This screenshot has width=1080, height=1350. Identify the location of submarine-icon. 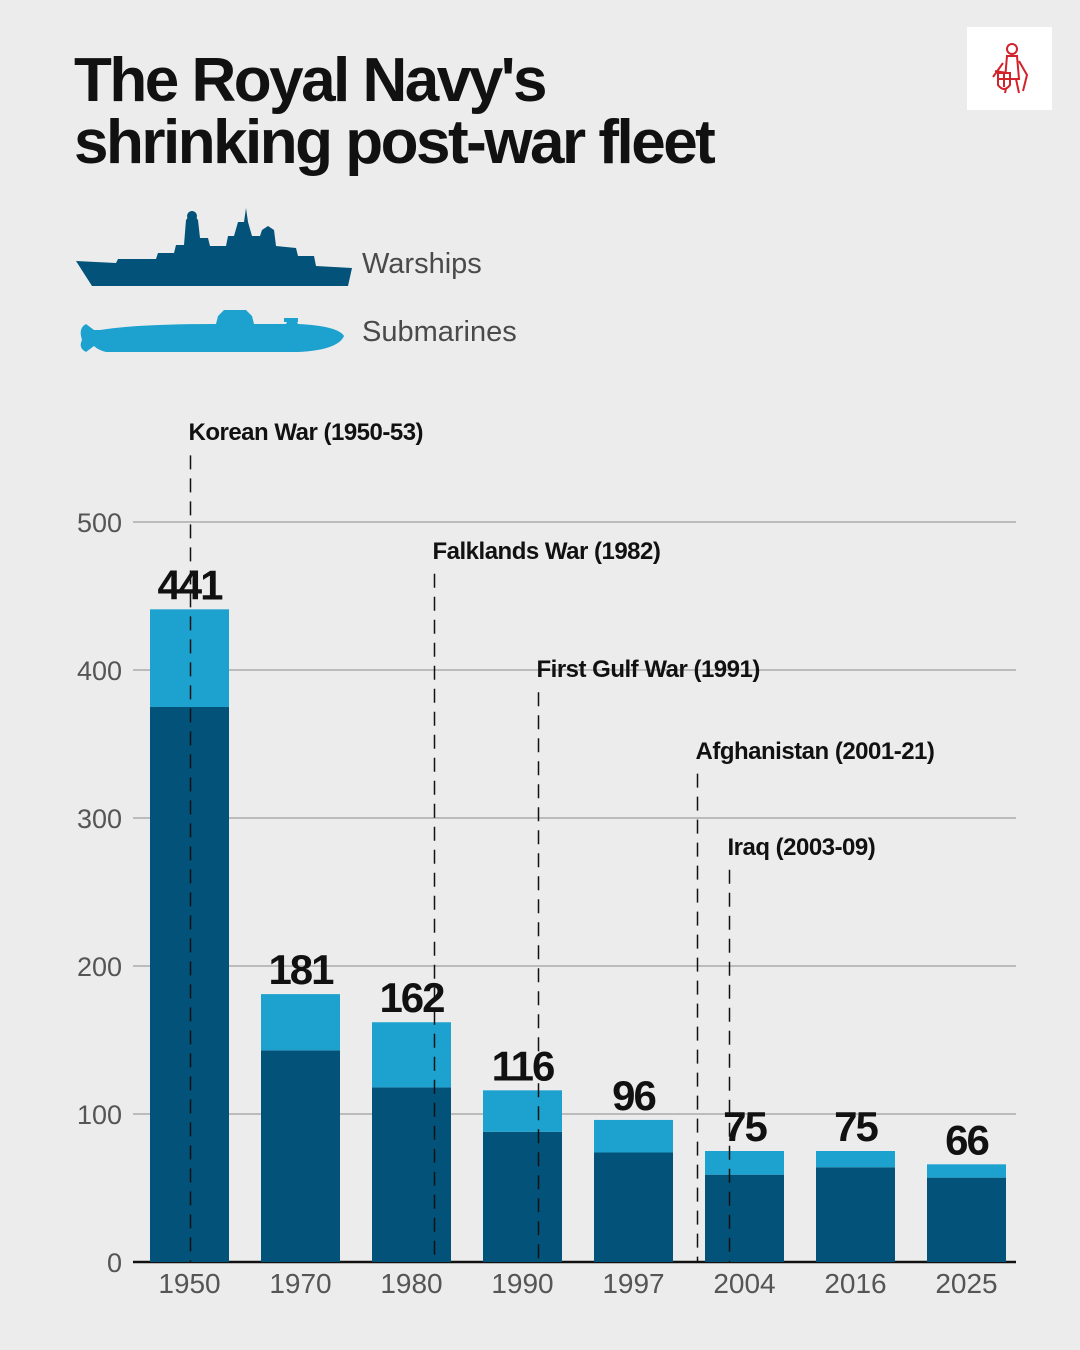
(212, 331).